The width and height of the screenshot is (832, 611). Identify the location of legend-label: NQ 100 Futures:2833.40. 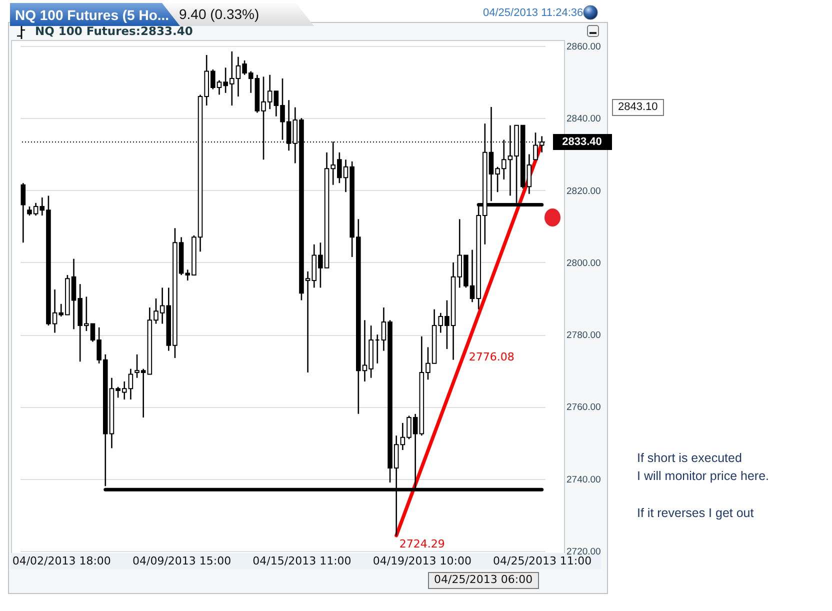
(114, 31).